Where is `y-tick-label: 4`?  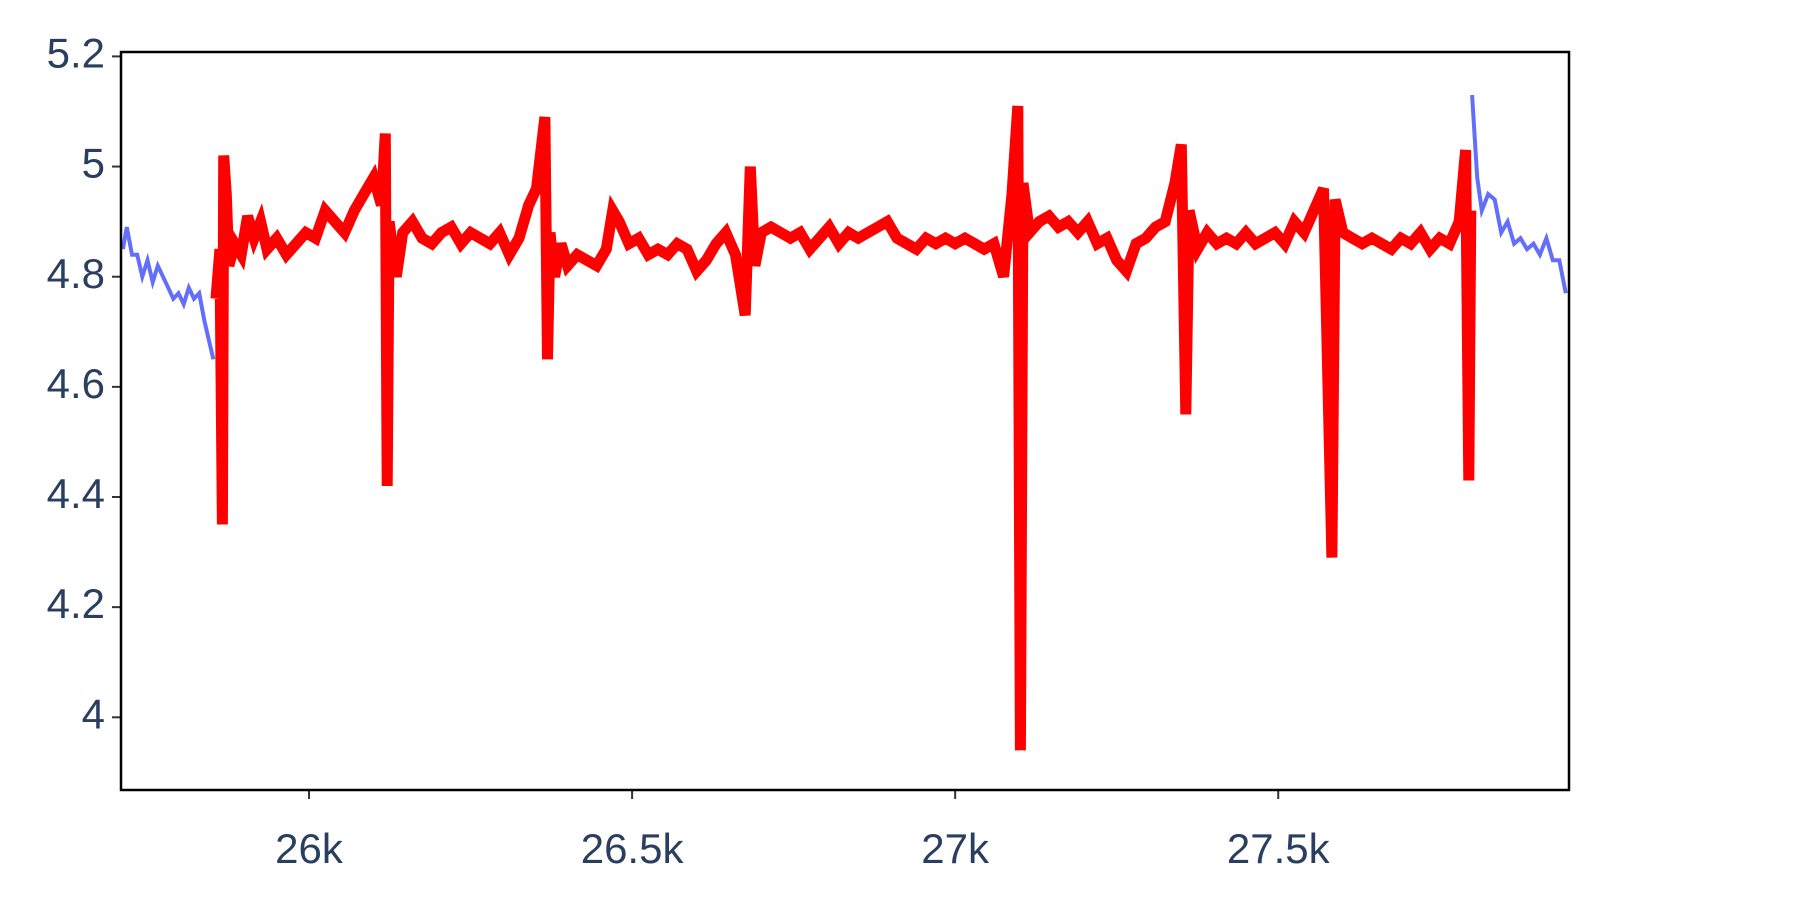 y-tick-label: 4 is located at coordinates (93, 713).